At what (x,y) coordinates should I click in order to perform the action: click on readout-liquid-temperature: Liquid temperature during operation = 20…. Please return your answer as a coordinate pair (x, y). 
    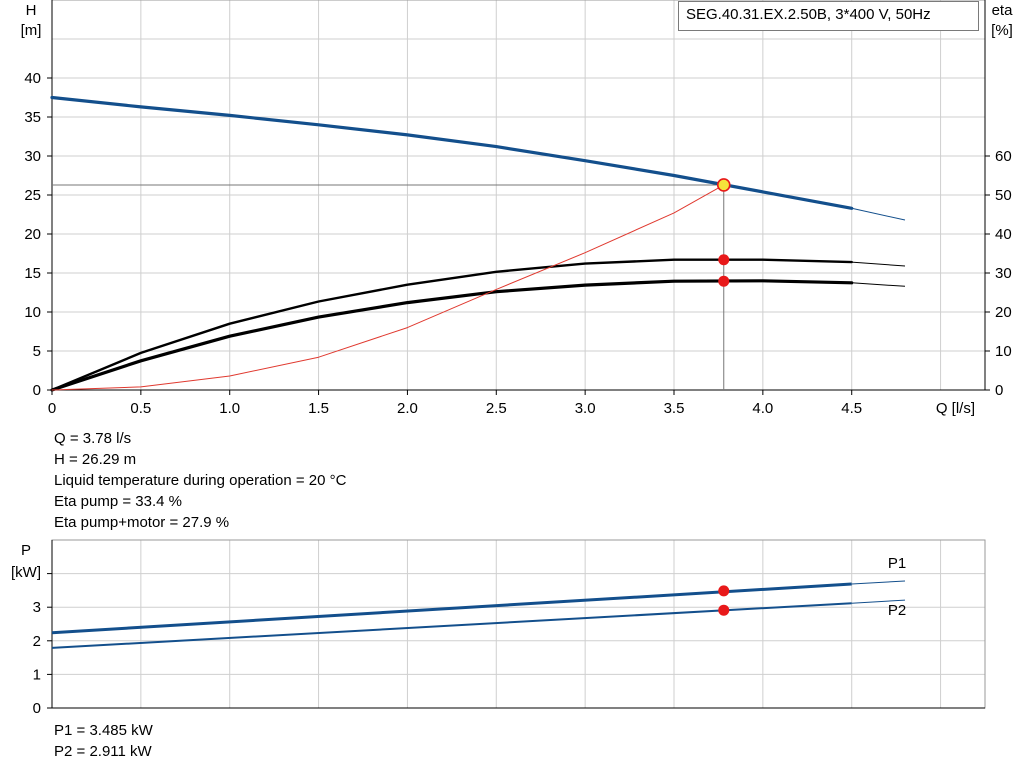
    Looking at the image, I should click on (200, 480).